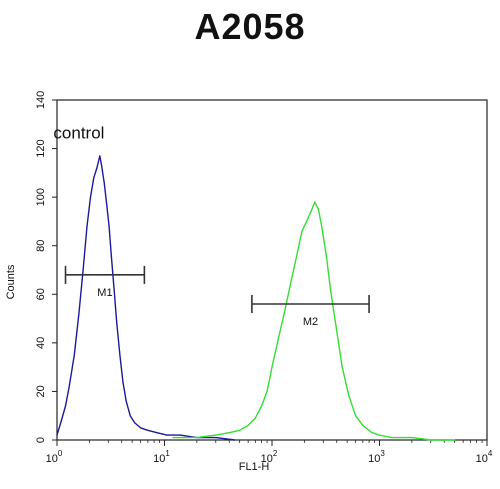 The height and width of the screenshot is (489, 500). Describe the element at coordinates (41, 294) in the screenshot. I see `y-tick-label: 60` at that location.